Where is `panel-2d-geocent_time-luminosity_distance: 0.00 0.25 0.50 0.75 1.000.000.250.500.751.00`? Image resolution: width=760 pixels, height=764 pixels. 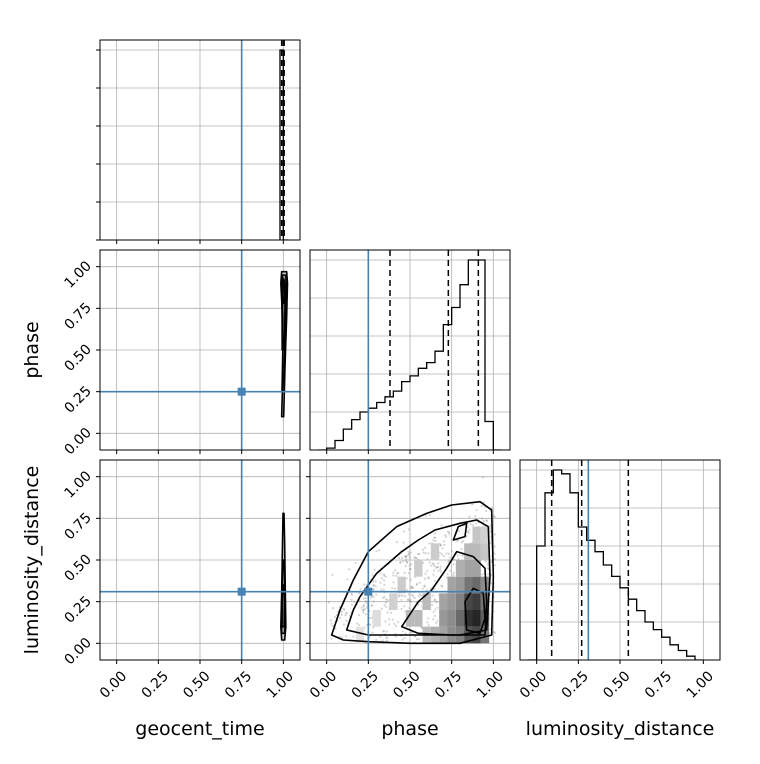
panel-2d-geocent_time-luminosity_distance: 0.00 0.25 0.50 0.75 1.000.000.250.500.751.00 is located at coordinates (181, 580).